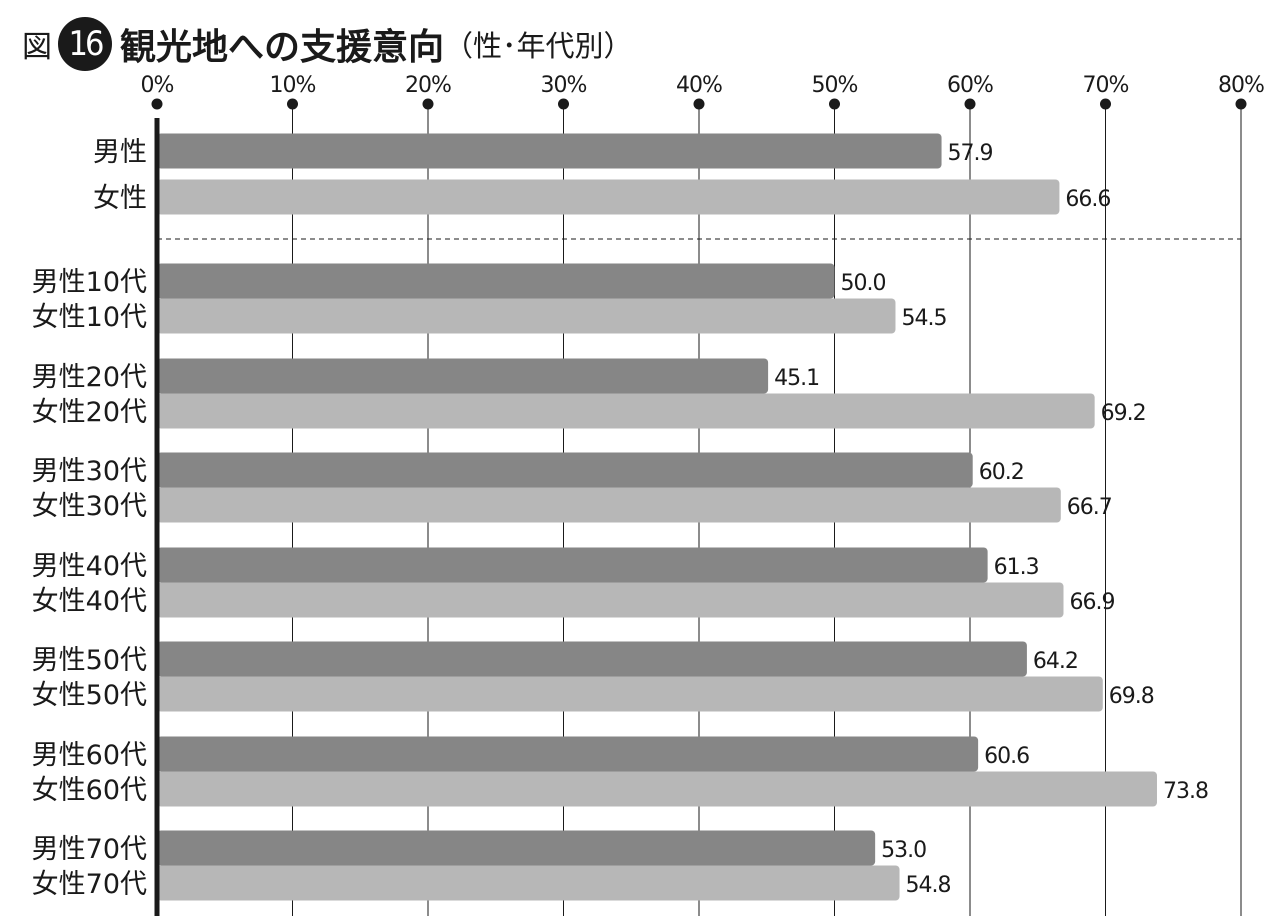  I want to click on category-label: 男性20代, so click(89, 377).